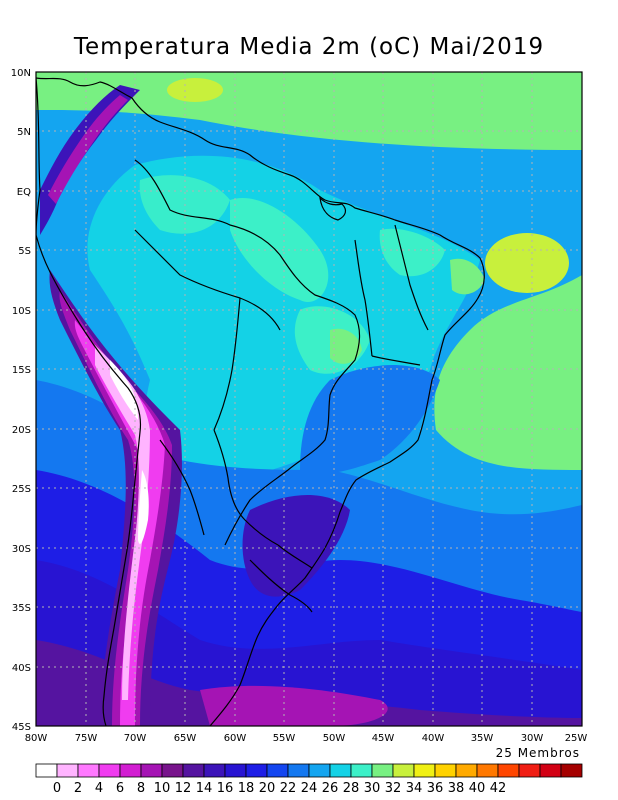  I want to click on colorbar, so click(309, 770).